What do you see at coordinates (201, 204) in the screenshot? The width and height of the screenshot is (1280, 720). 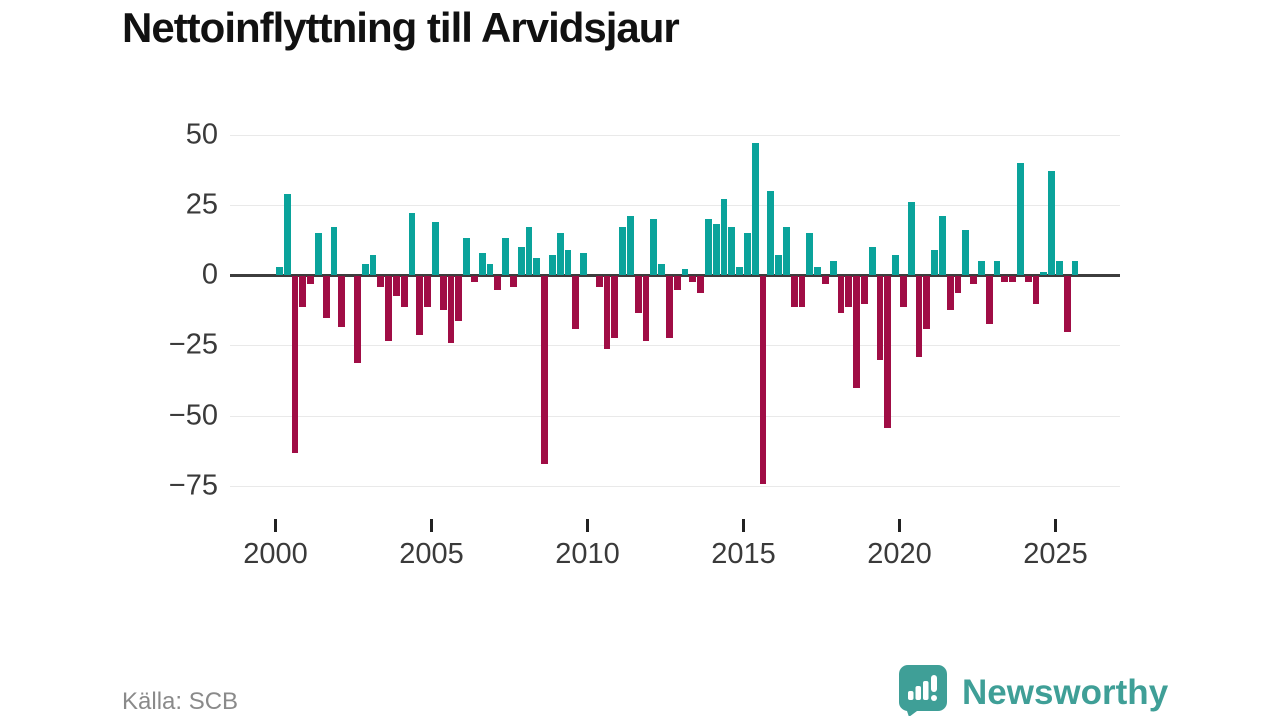 I see `y-axis-tick-label: 25` at bounding box center [201, 204].